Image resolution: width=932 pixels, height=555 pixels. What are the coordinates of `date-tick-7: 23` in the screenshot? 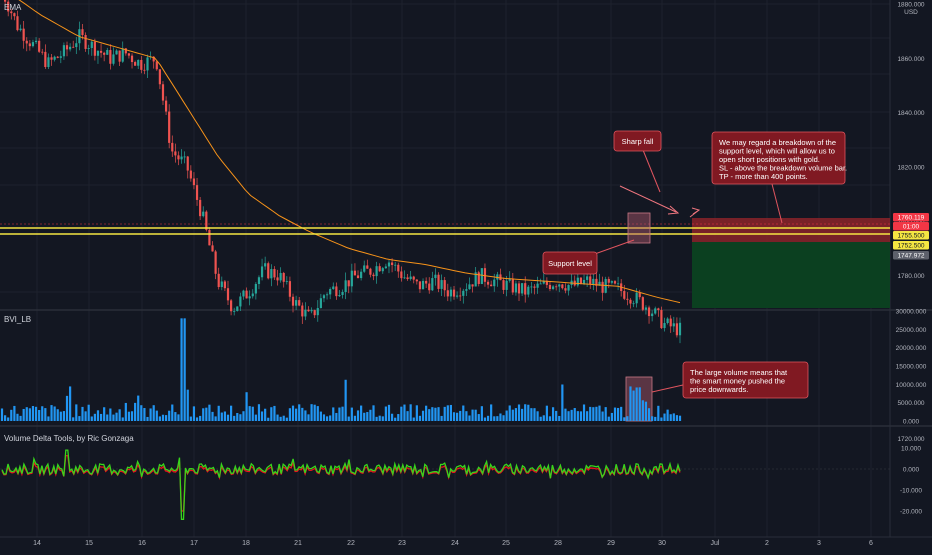 It's located at (402, 543).